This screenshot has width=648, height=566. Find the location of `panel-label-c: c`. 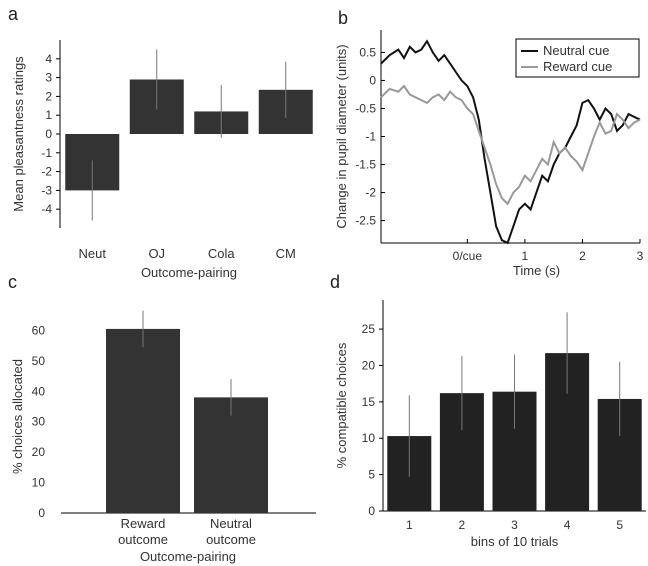

panel-label-c: c is located at coordinates (12, 282).